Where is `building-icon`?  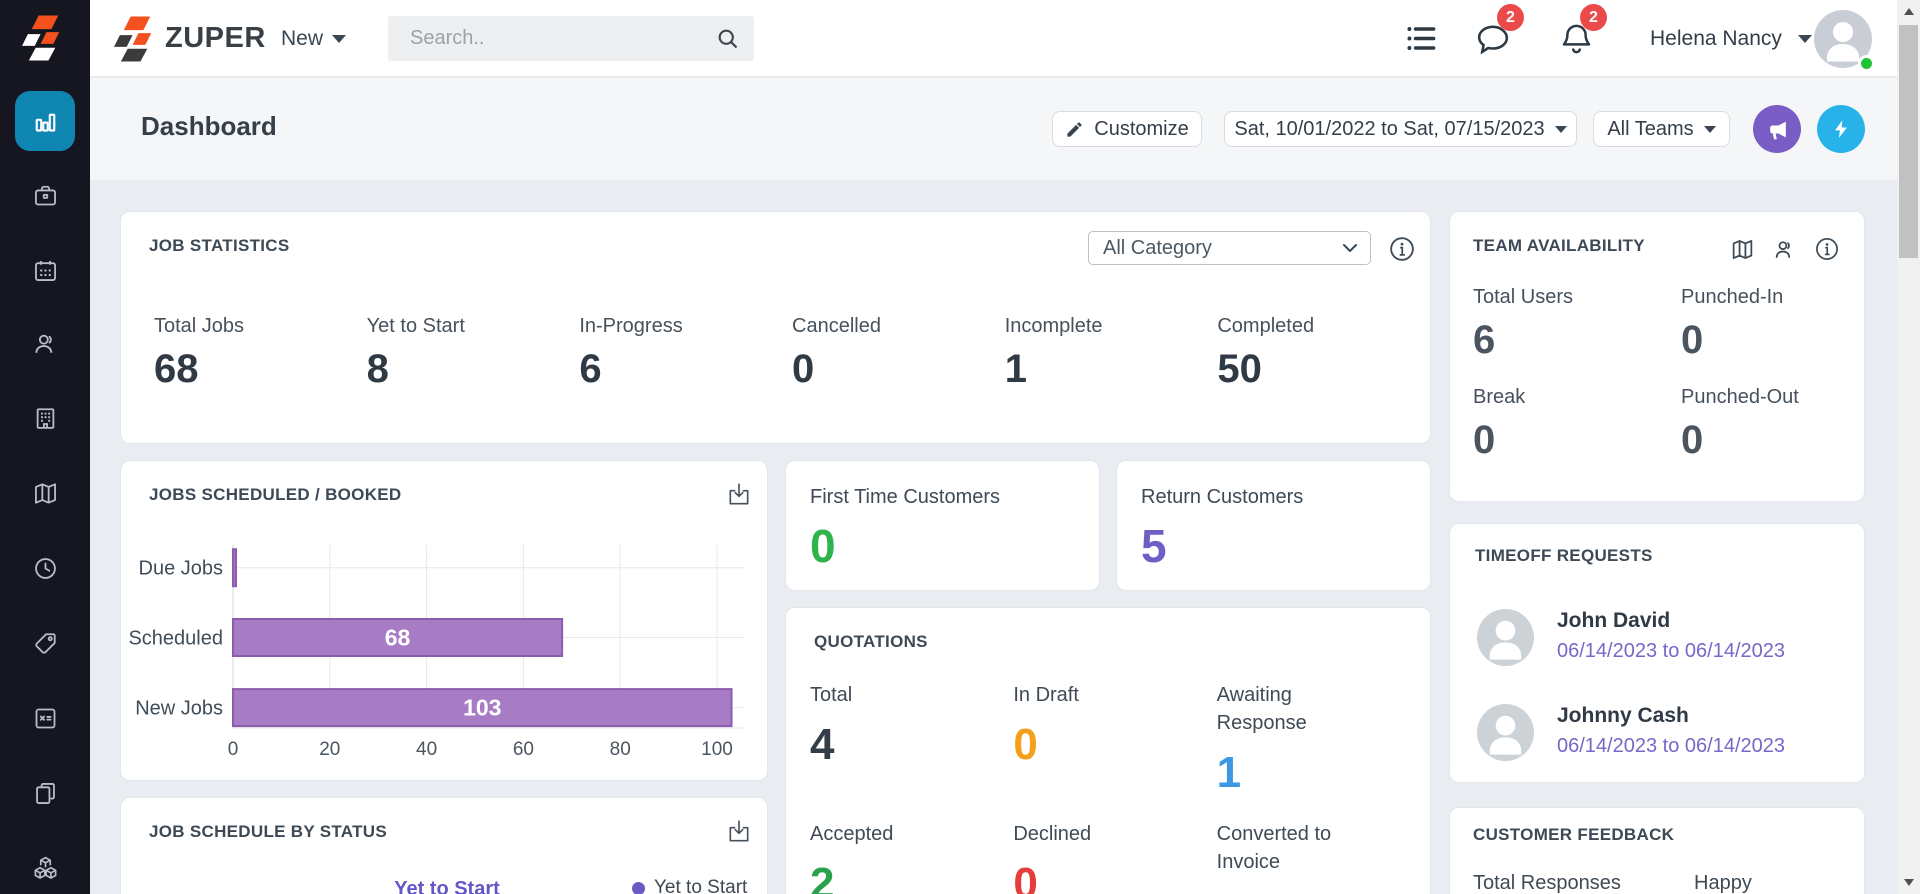 building-icon is located at coordinates (45, 418).